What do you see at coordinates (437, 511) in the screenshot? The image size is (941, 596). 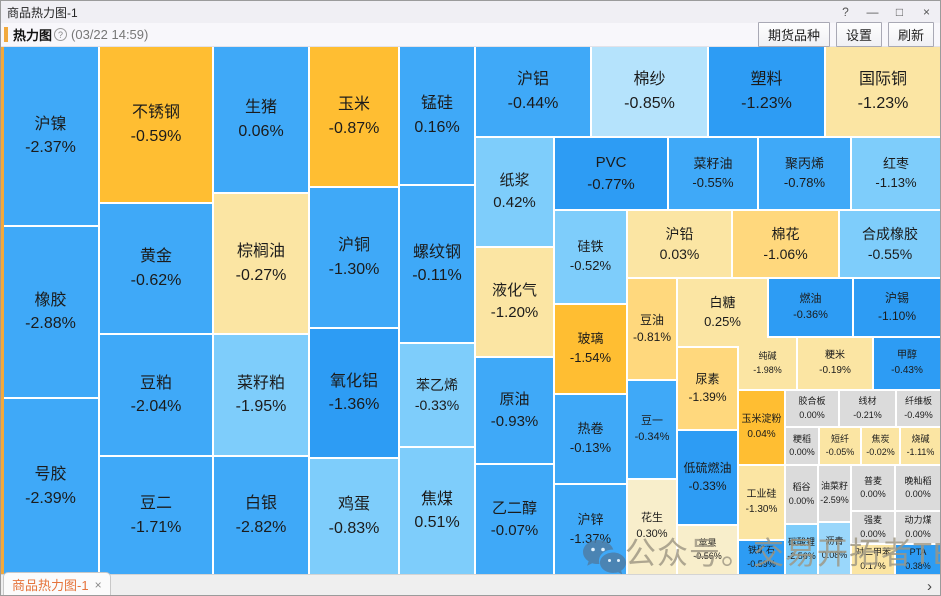 I see `treemap-cell: 焦煤 0.51%` at bounding box center [437, 511].